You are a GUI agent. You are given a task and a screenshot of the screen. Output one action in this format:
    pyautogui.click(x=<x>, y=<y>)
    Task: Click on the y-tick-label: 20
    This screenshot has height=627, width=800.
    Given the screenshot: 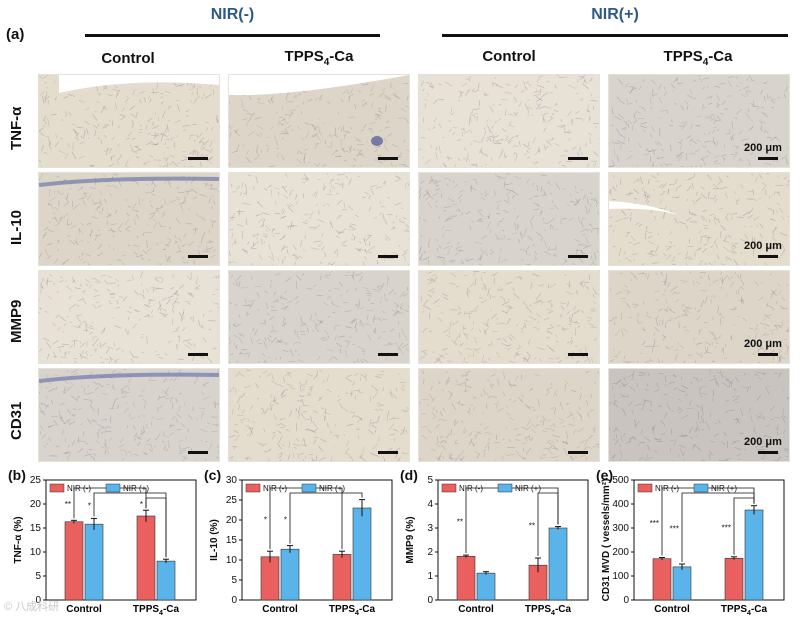 What is the action you would take?
    pyautogui.click(x=232, y=520)
    